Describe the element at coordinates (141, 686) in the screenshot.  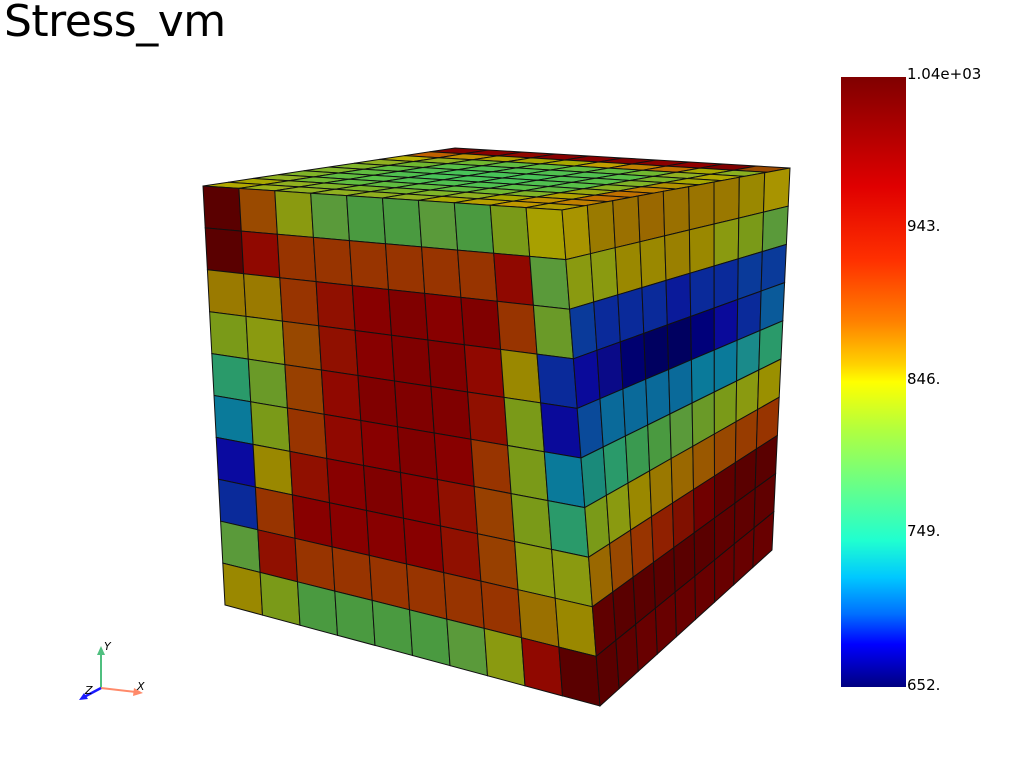
I see `x-axis-label: X` at that location.